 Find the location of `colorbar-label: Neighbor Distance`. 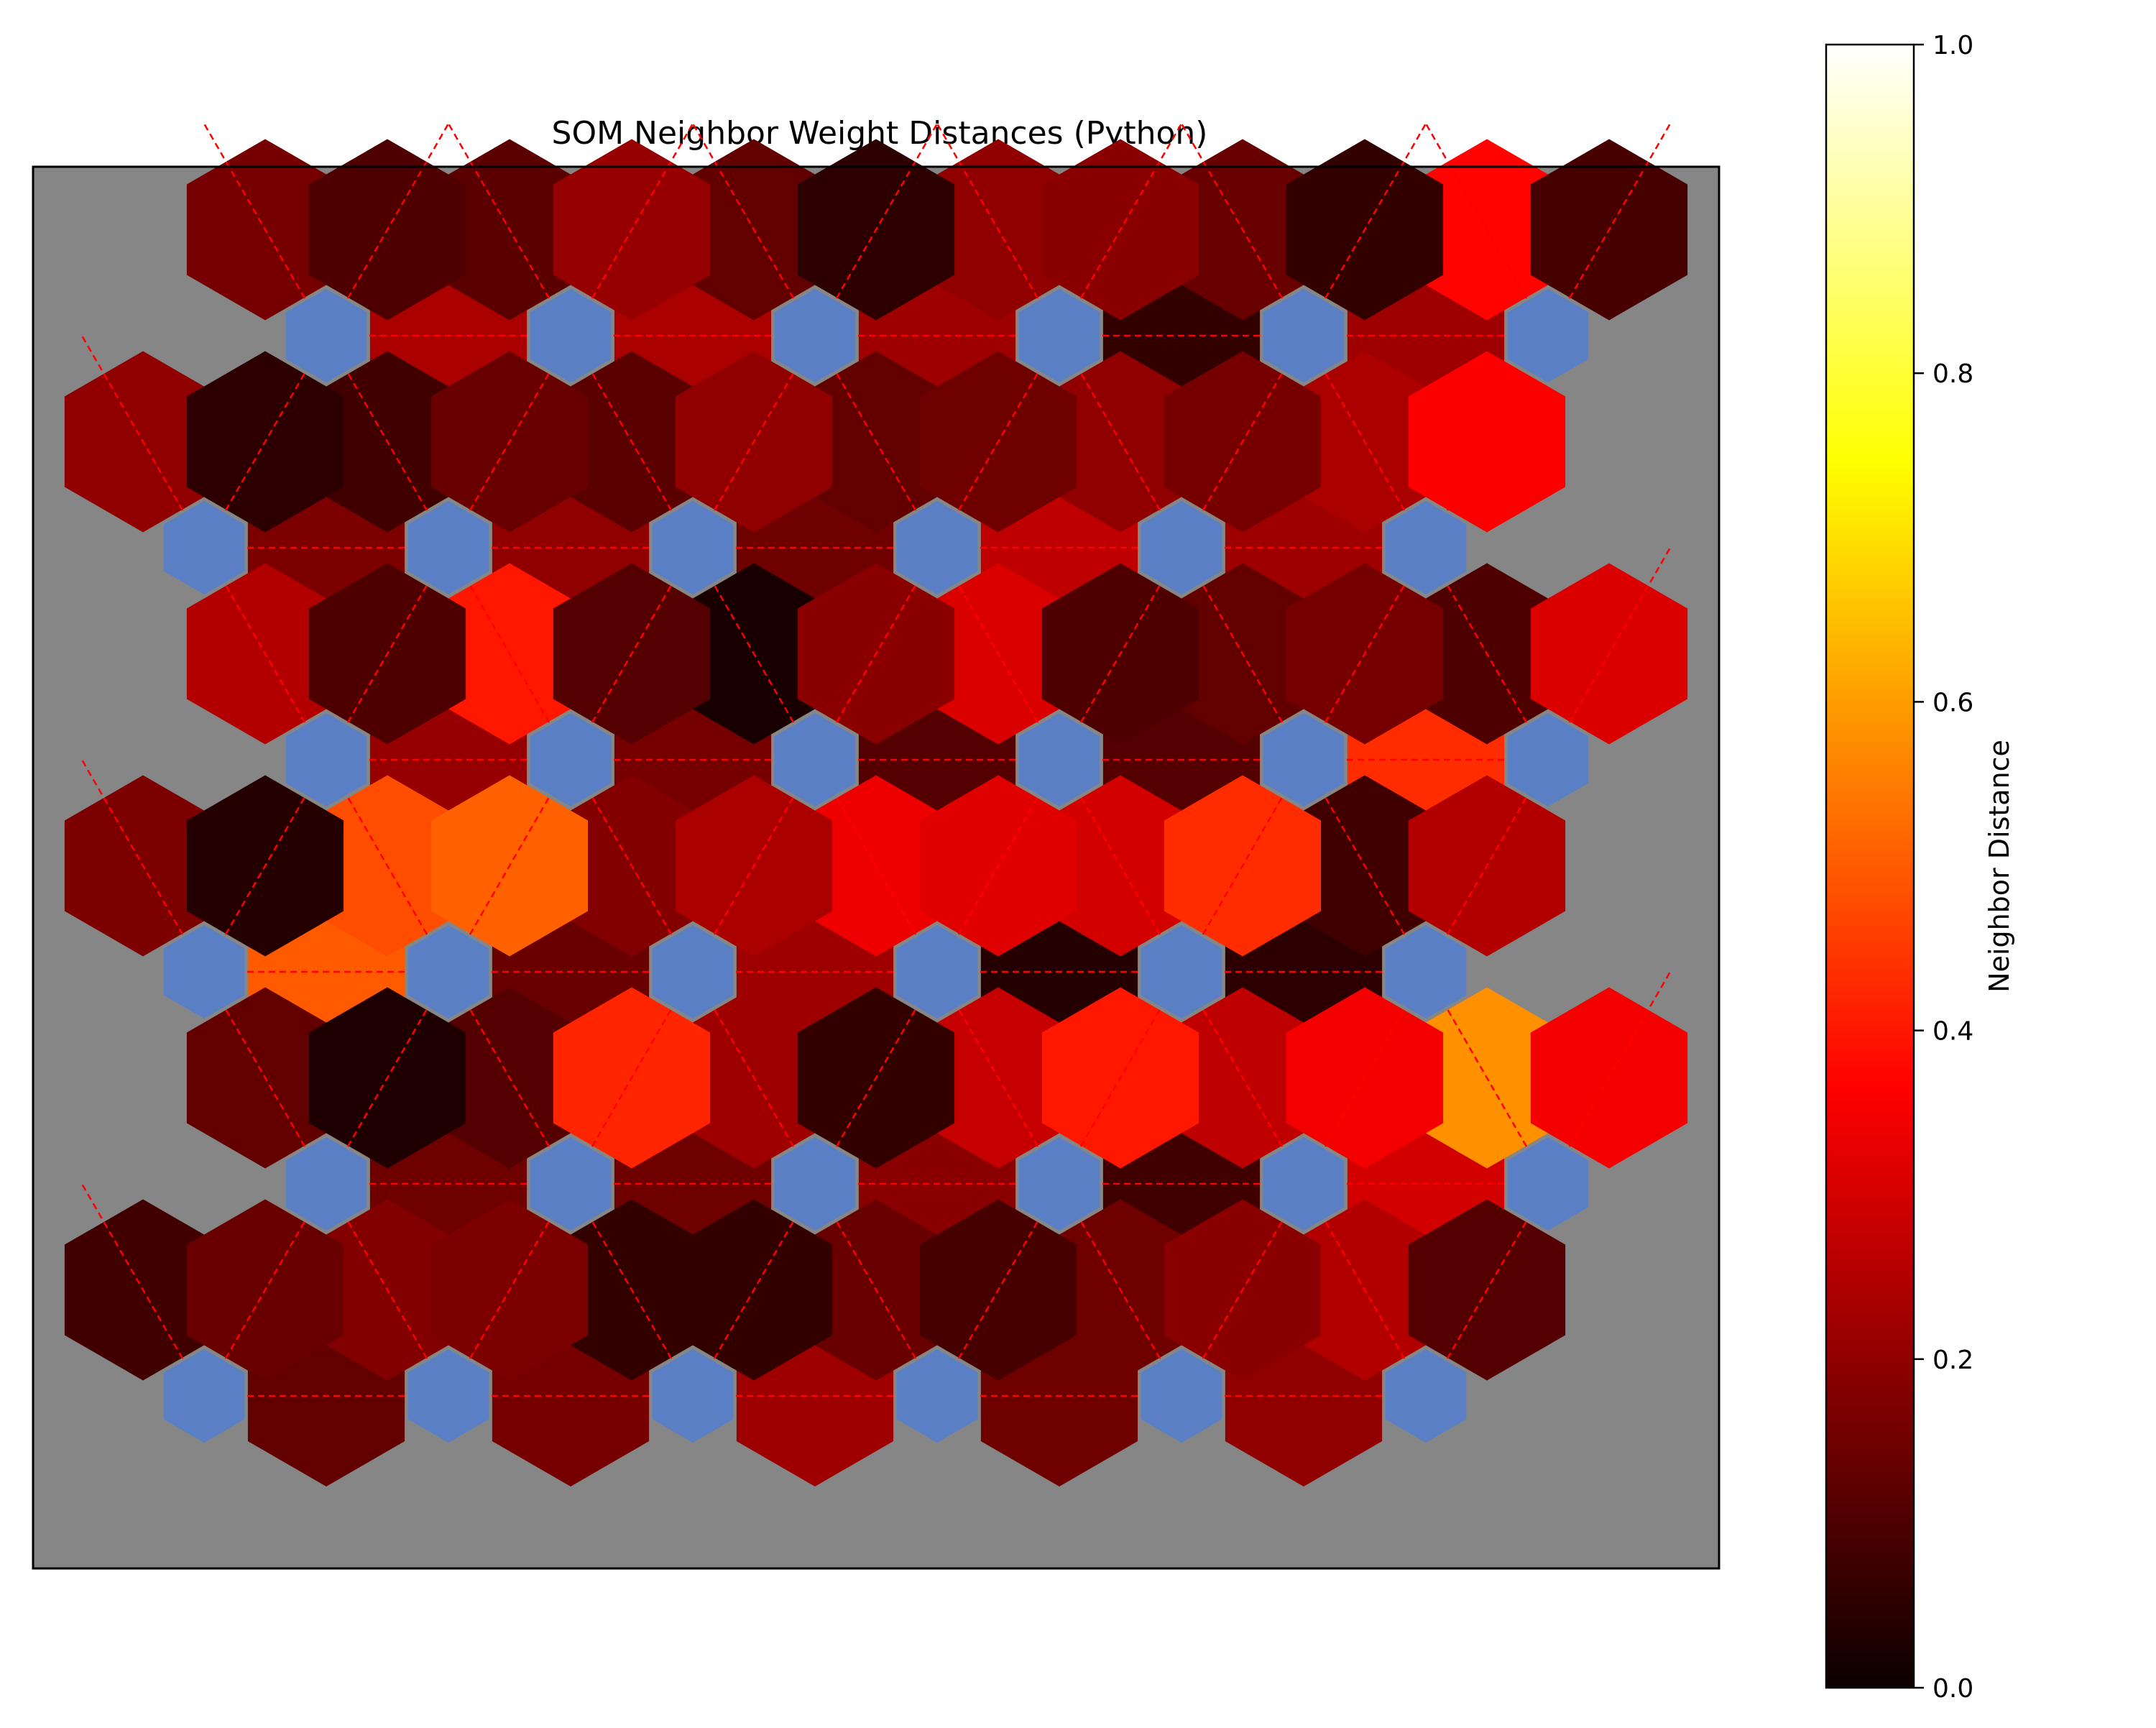

colorbar-label: Neighbor Distance is located at coordinates (1999, 867).